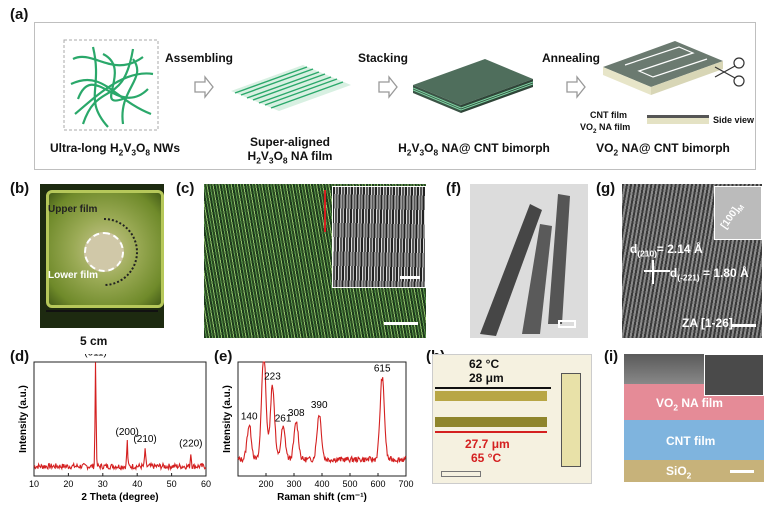 Image resolution: width=768 pixels, height=512 pixels. I want to click on plot-frame, so click(120, 419).